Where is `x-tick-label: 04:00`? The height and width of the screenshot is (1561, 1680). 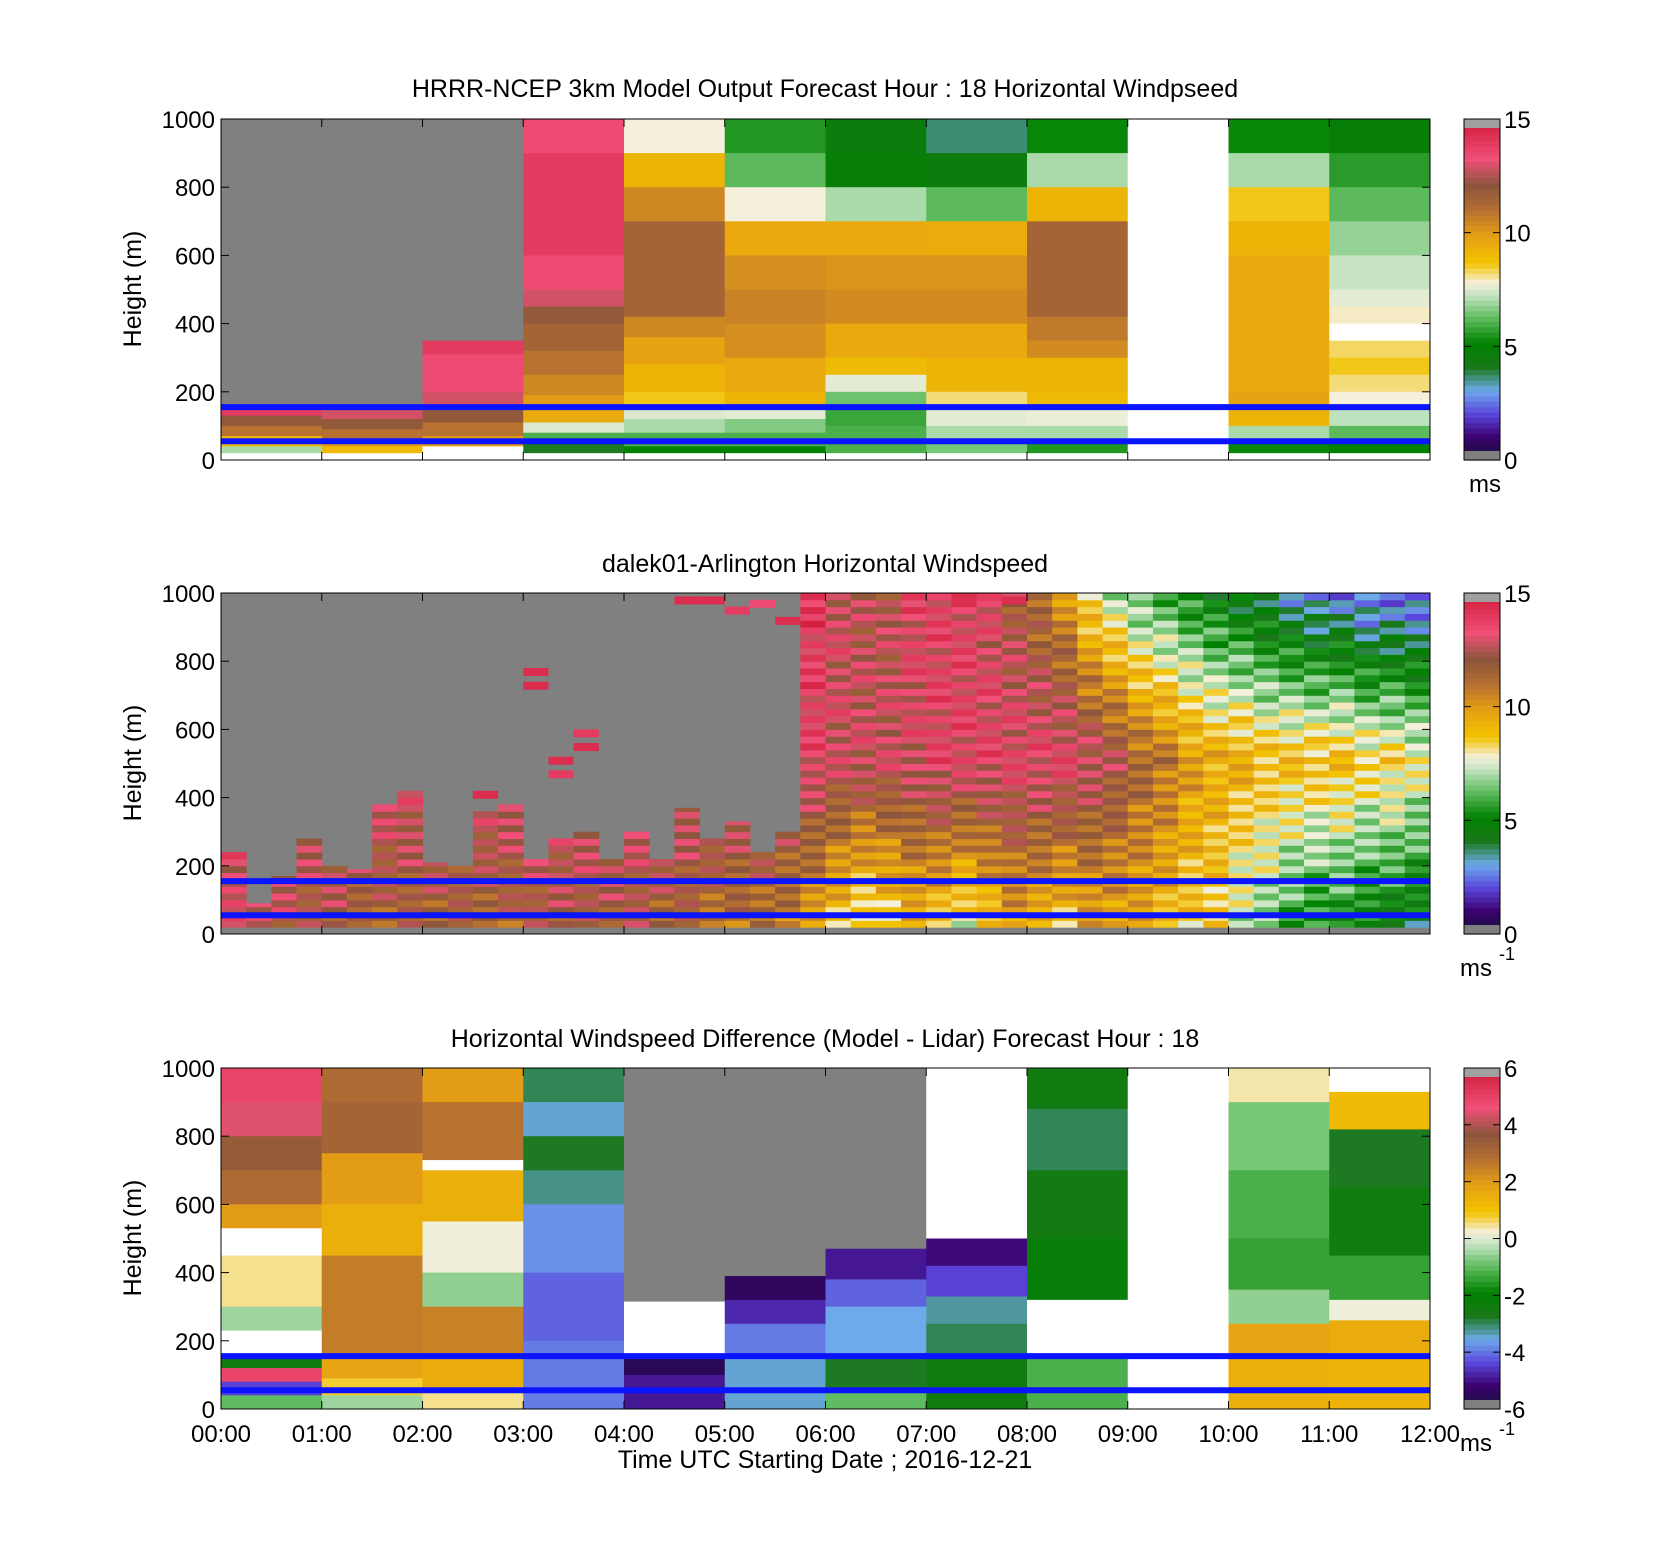
x-tick-label: 04:00 is located at coordinates (624, 1434).